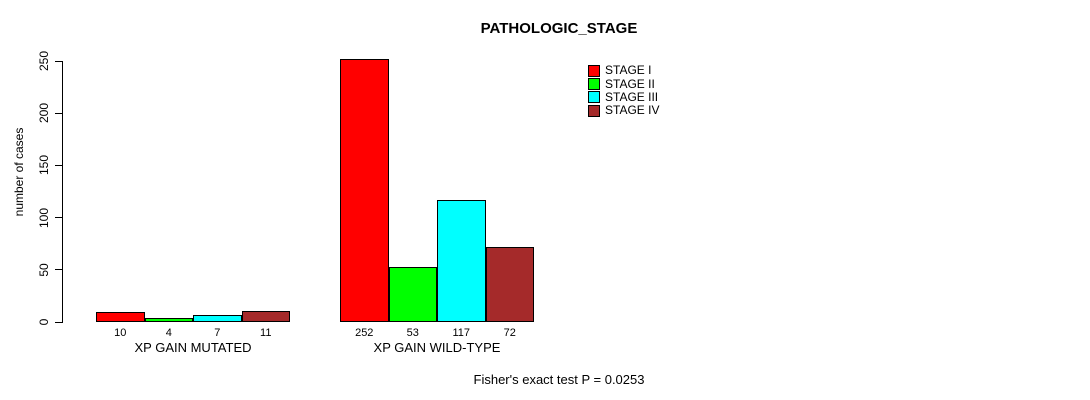 The image size is (1090, 400). What do you see at coordinates (437, 347) in the screenshot?
I see `x-axis-group-label-xp-gain-wild-type: XP GAIN WILD-TYPE` at bounding box center [437, 347].